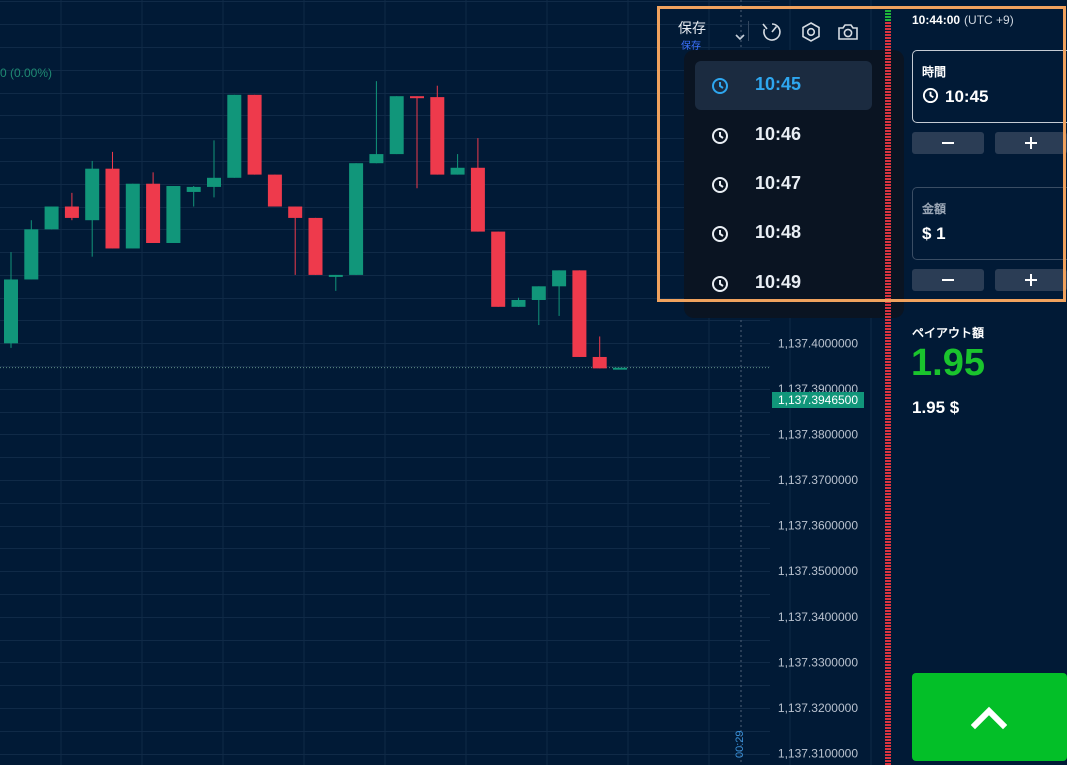 This screenshot has height=765, width=1067. I want to click on toolbar-divider, so click(748, 31).